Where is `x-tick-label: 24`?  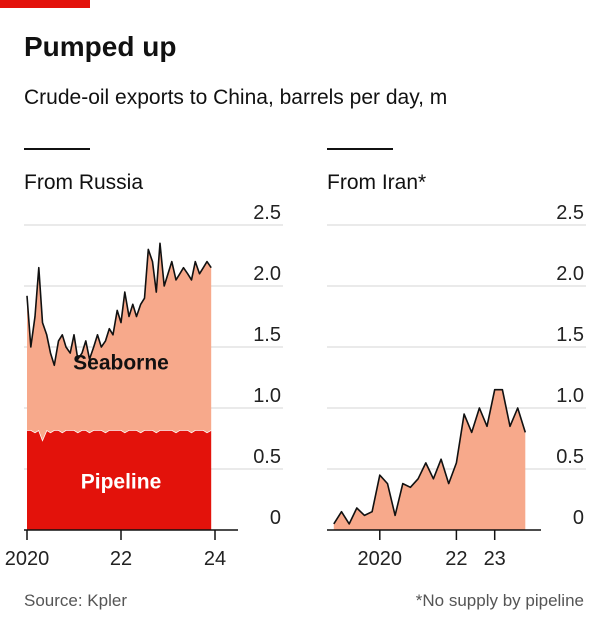 x-tick-label: 24 is located at coordinates (215, 559).